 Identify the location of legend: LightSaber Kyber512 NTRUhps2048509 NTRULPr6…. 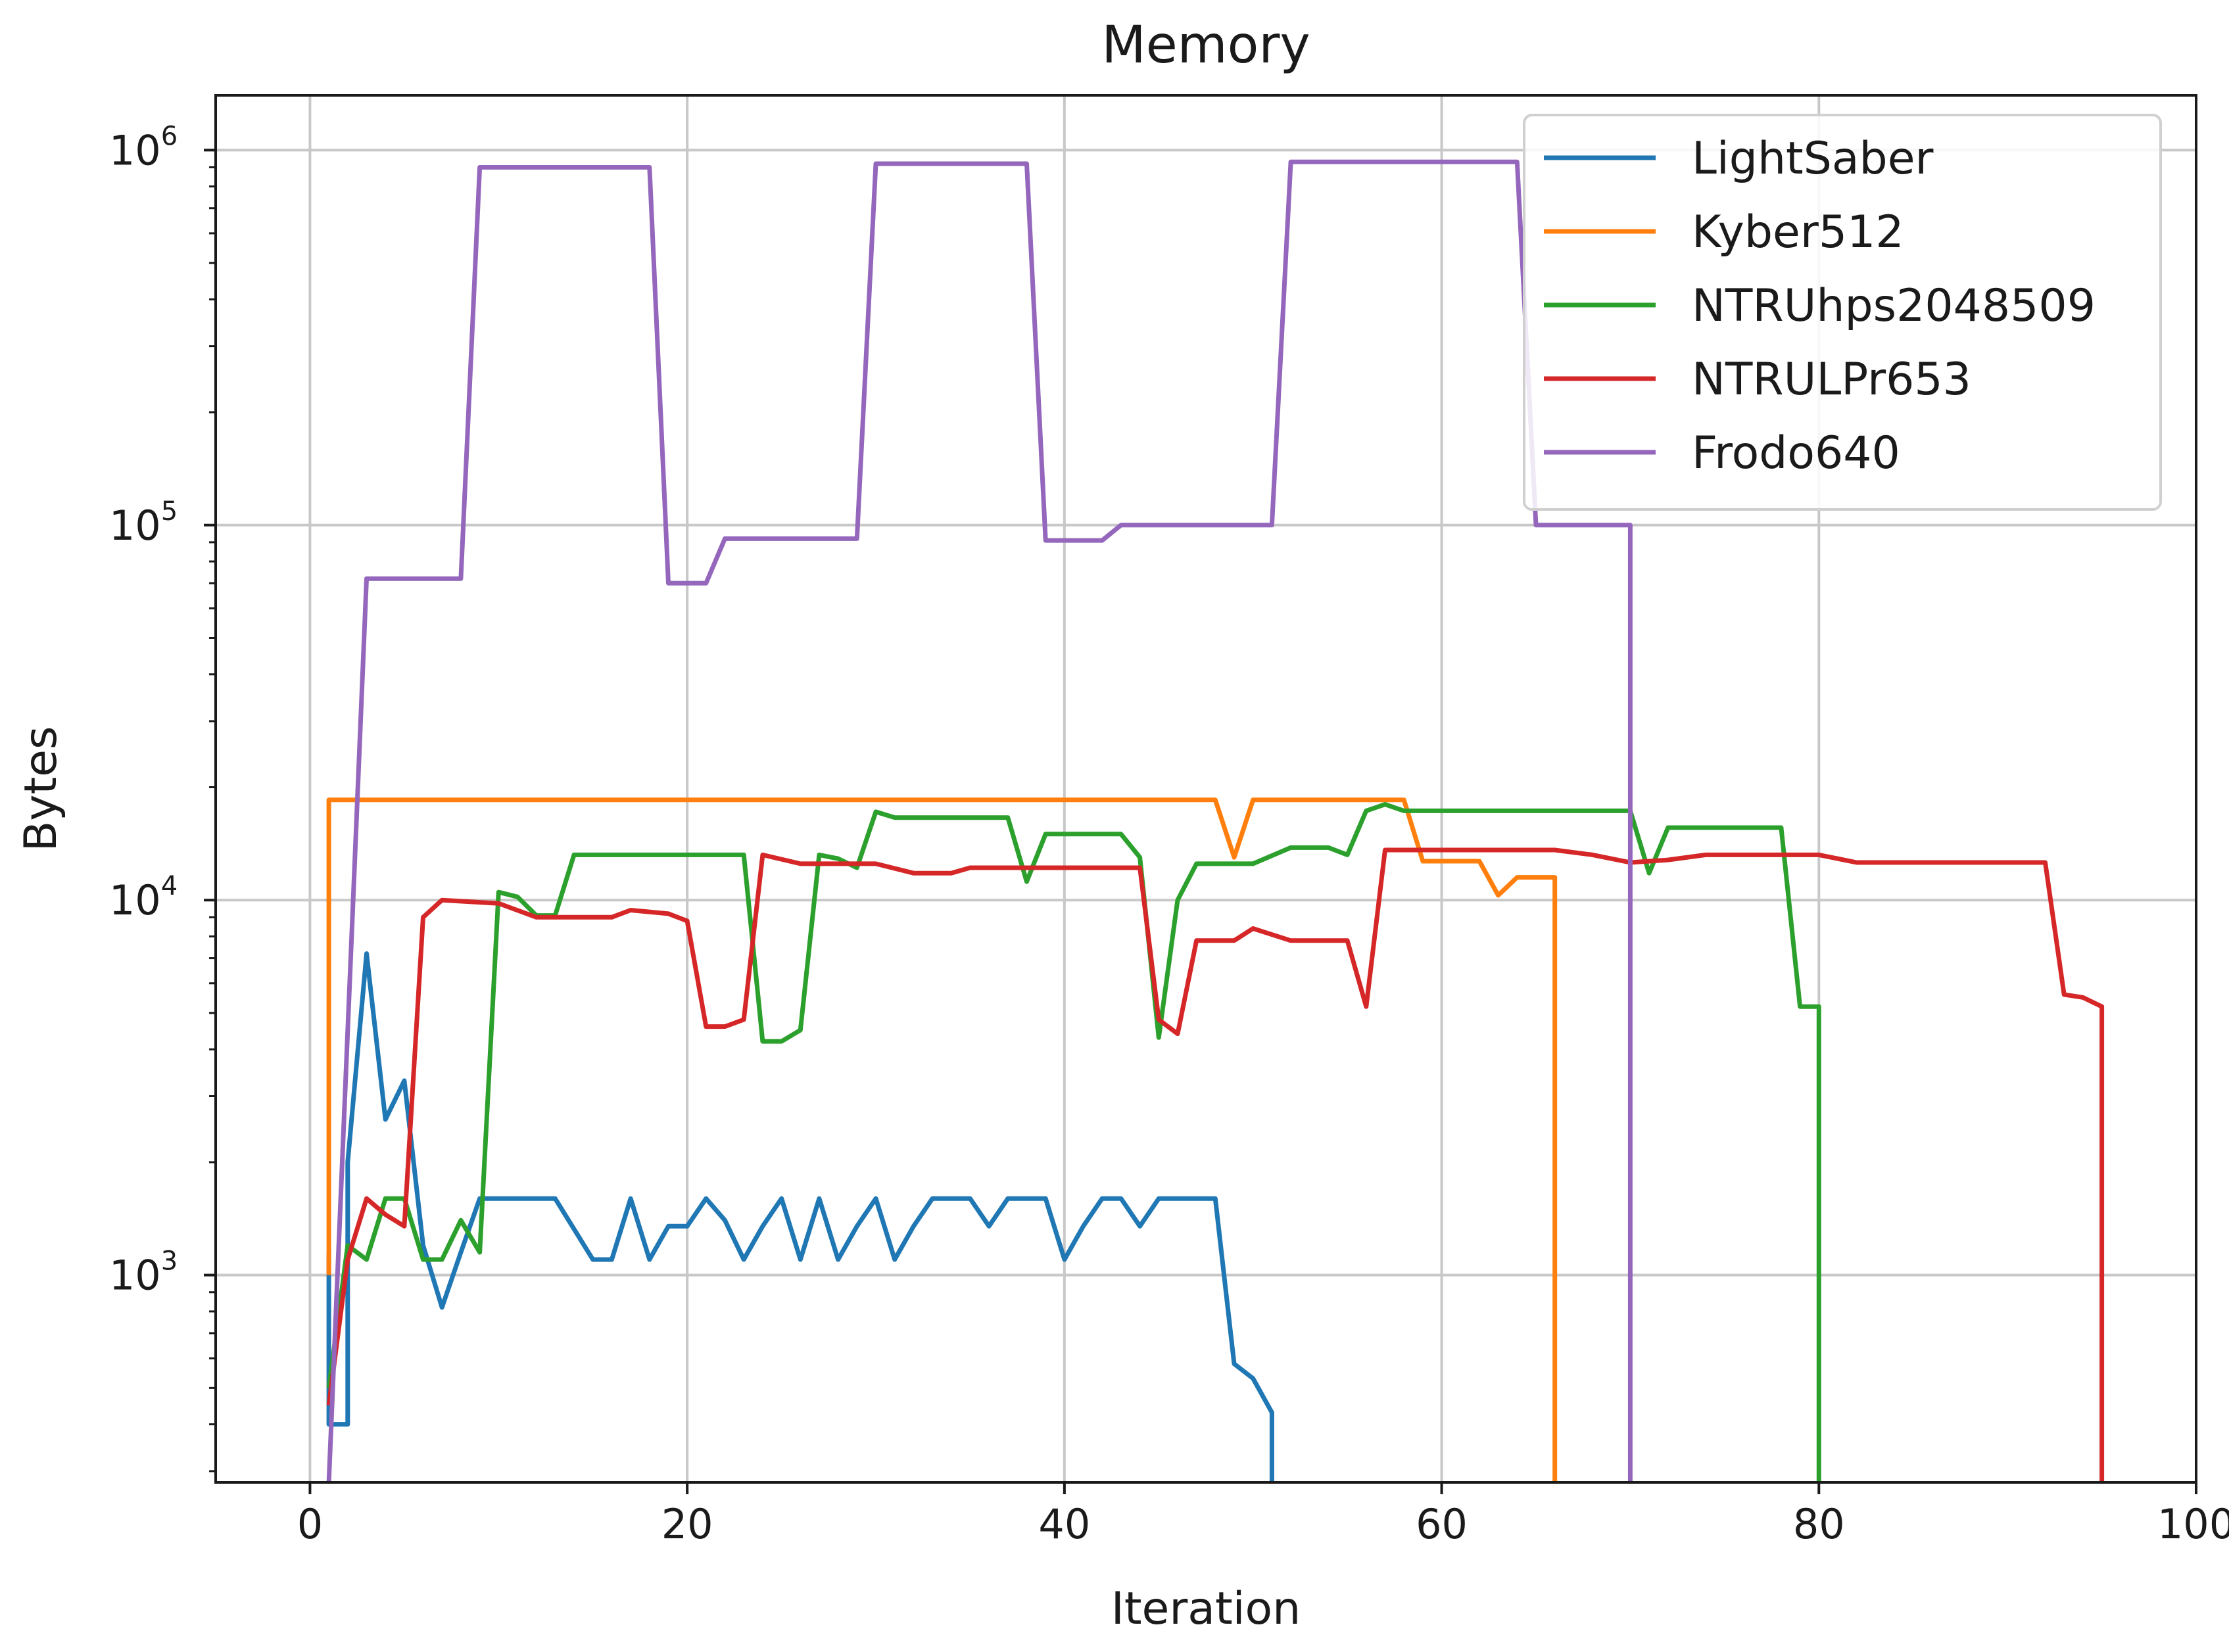
(1842, 312).